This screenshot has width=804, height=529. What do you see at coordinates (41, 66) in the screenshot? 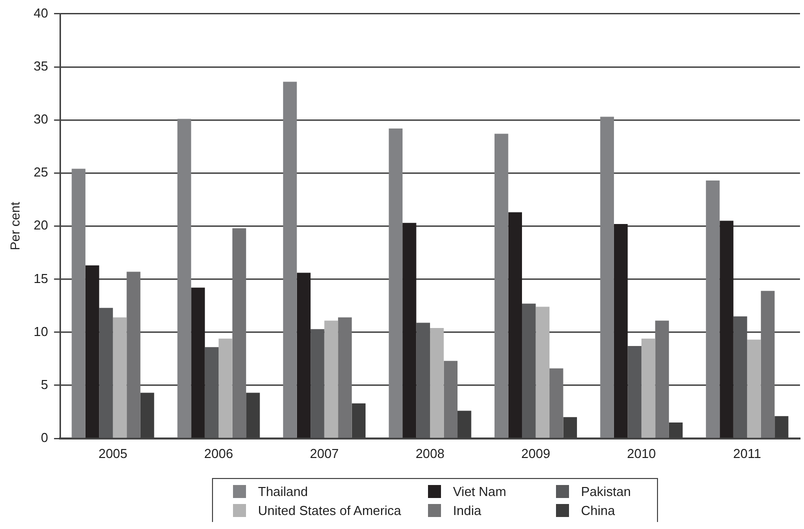
I see `y-tick-label: 35` at bounding box center [41, 66].